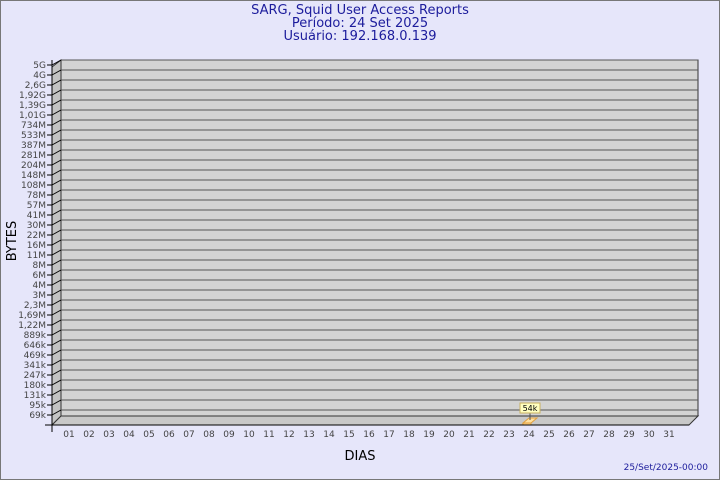 The height and width of the screenshot is (480, 720). What do you see at coordinates (488, 435) in the screenshot?
I see `x-tick-label: 22` at bounding box center [488, 435].